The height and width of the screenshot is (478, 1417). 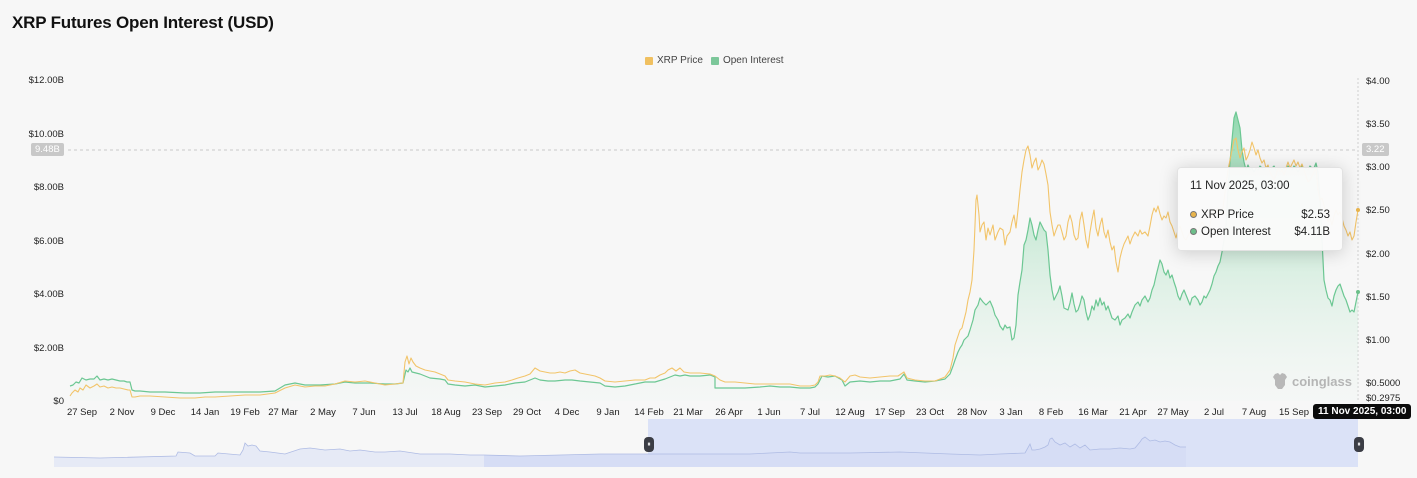 I want to click on x-tick: 28 Nov, so click(x=972, y=412).